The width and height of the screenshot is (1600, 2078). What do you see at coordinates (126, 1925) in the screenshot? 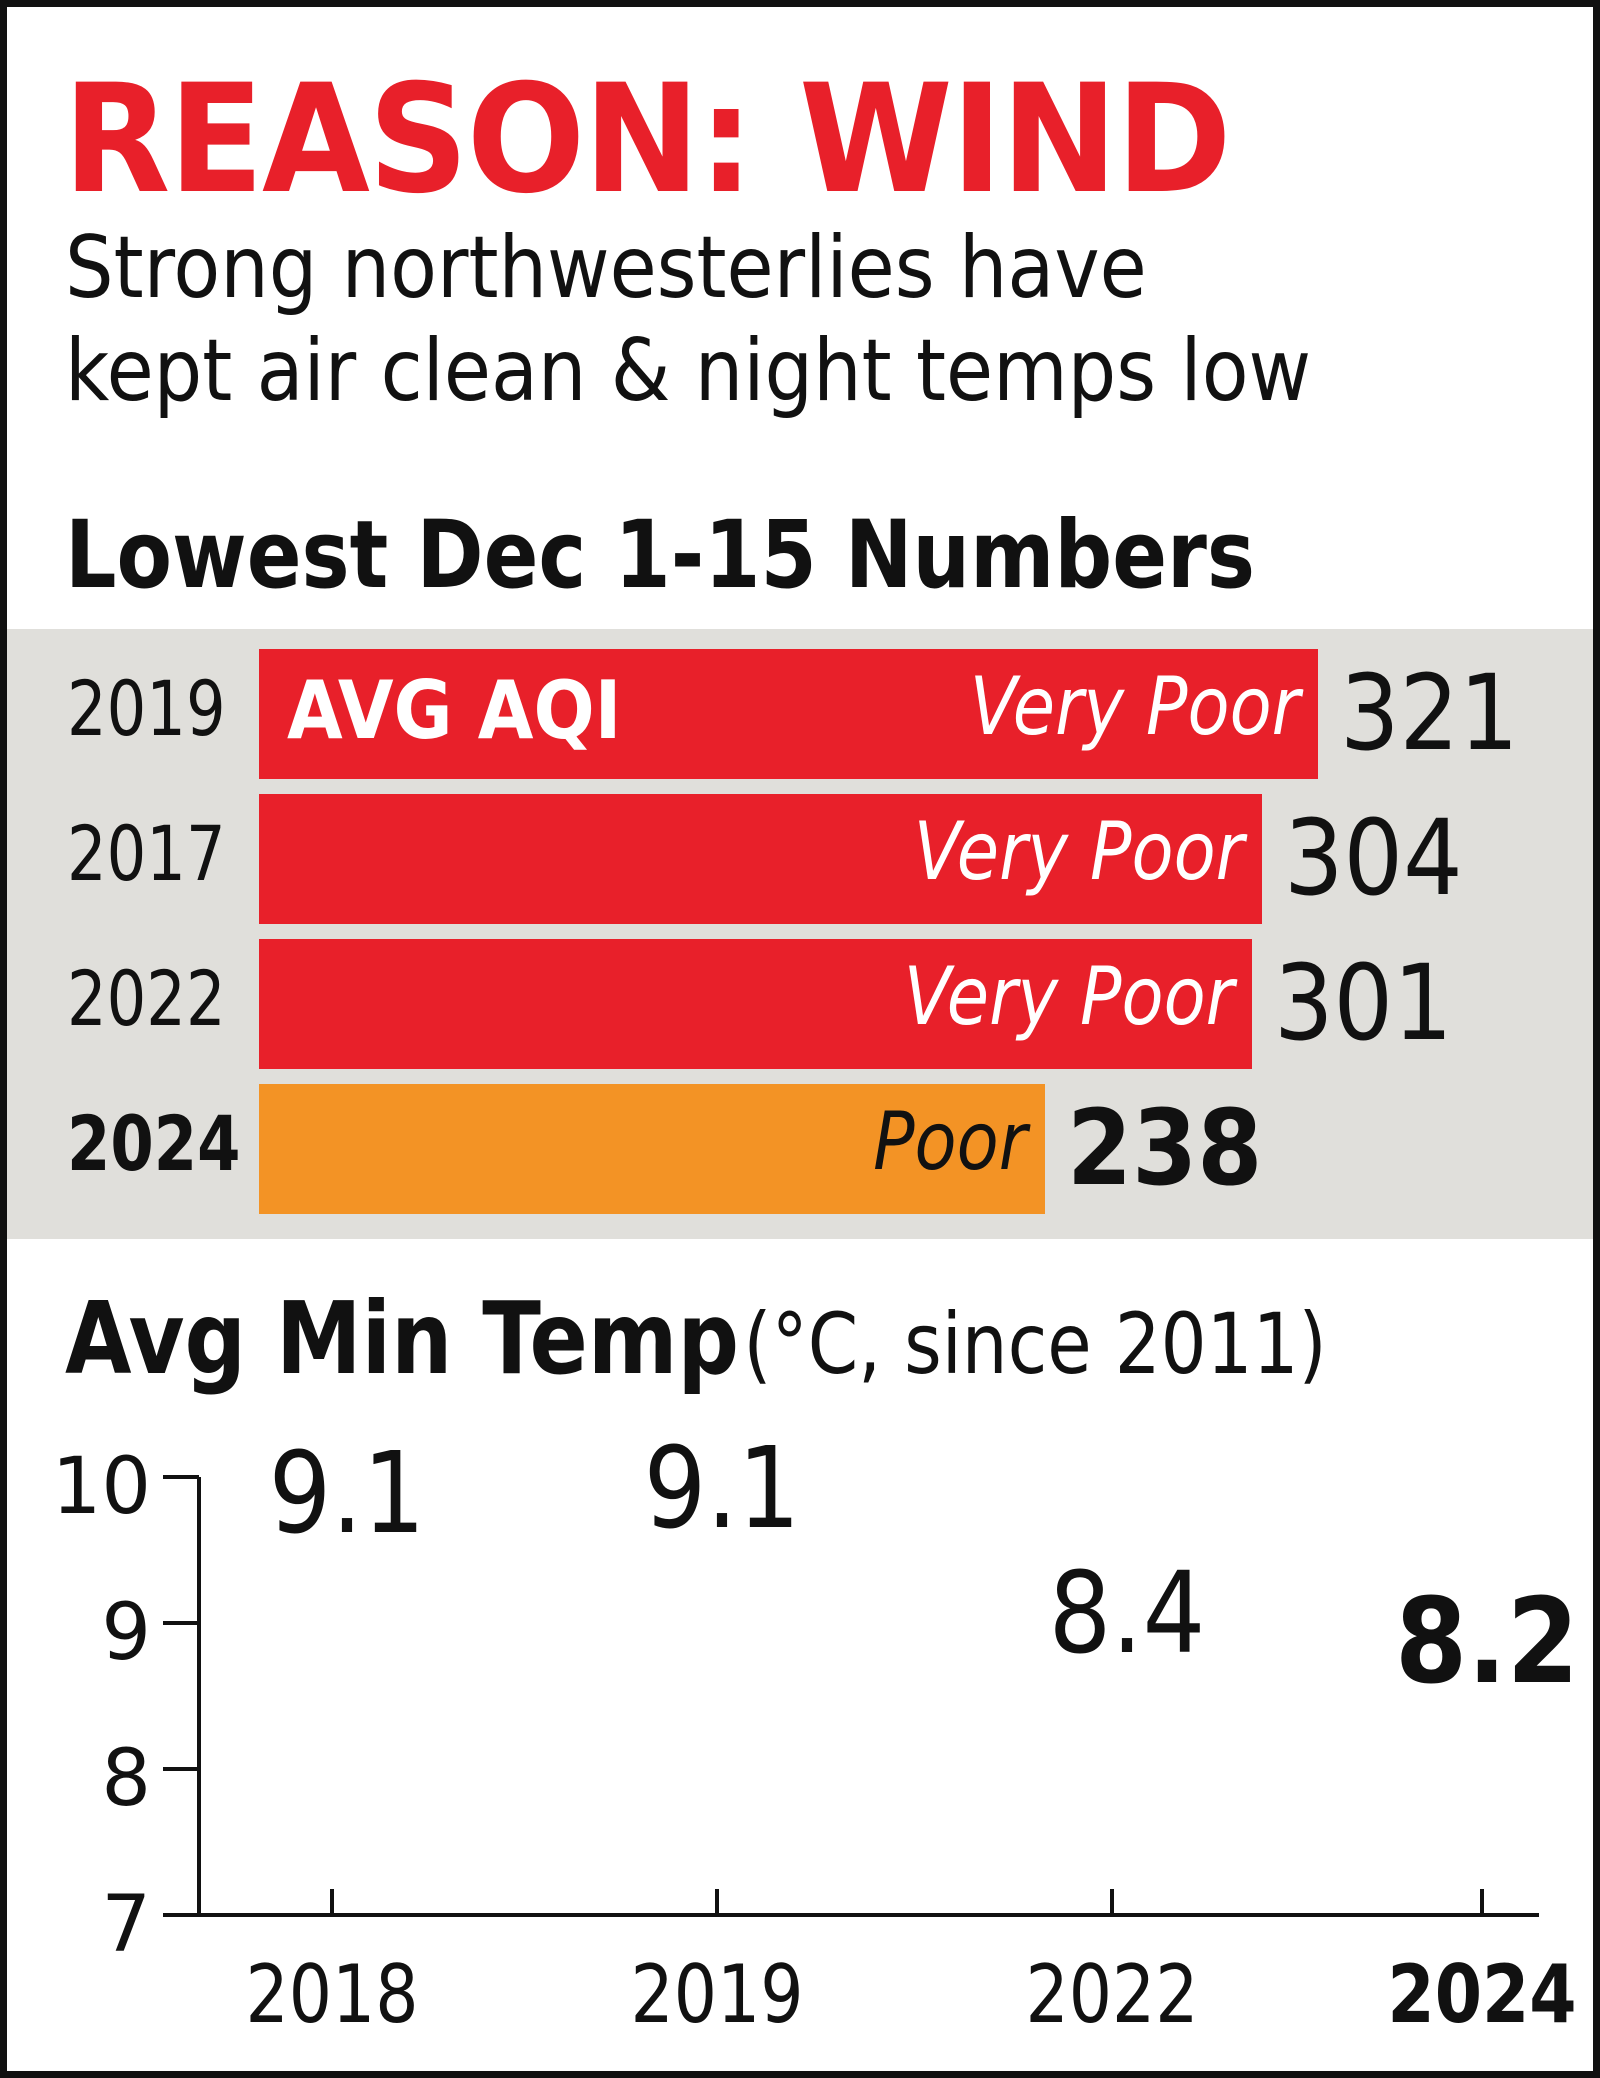
I see `y-tick-label: 7` at bounding box center [126, 1925].